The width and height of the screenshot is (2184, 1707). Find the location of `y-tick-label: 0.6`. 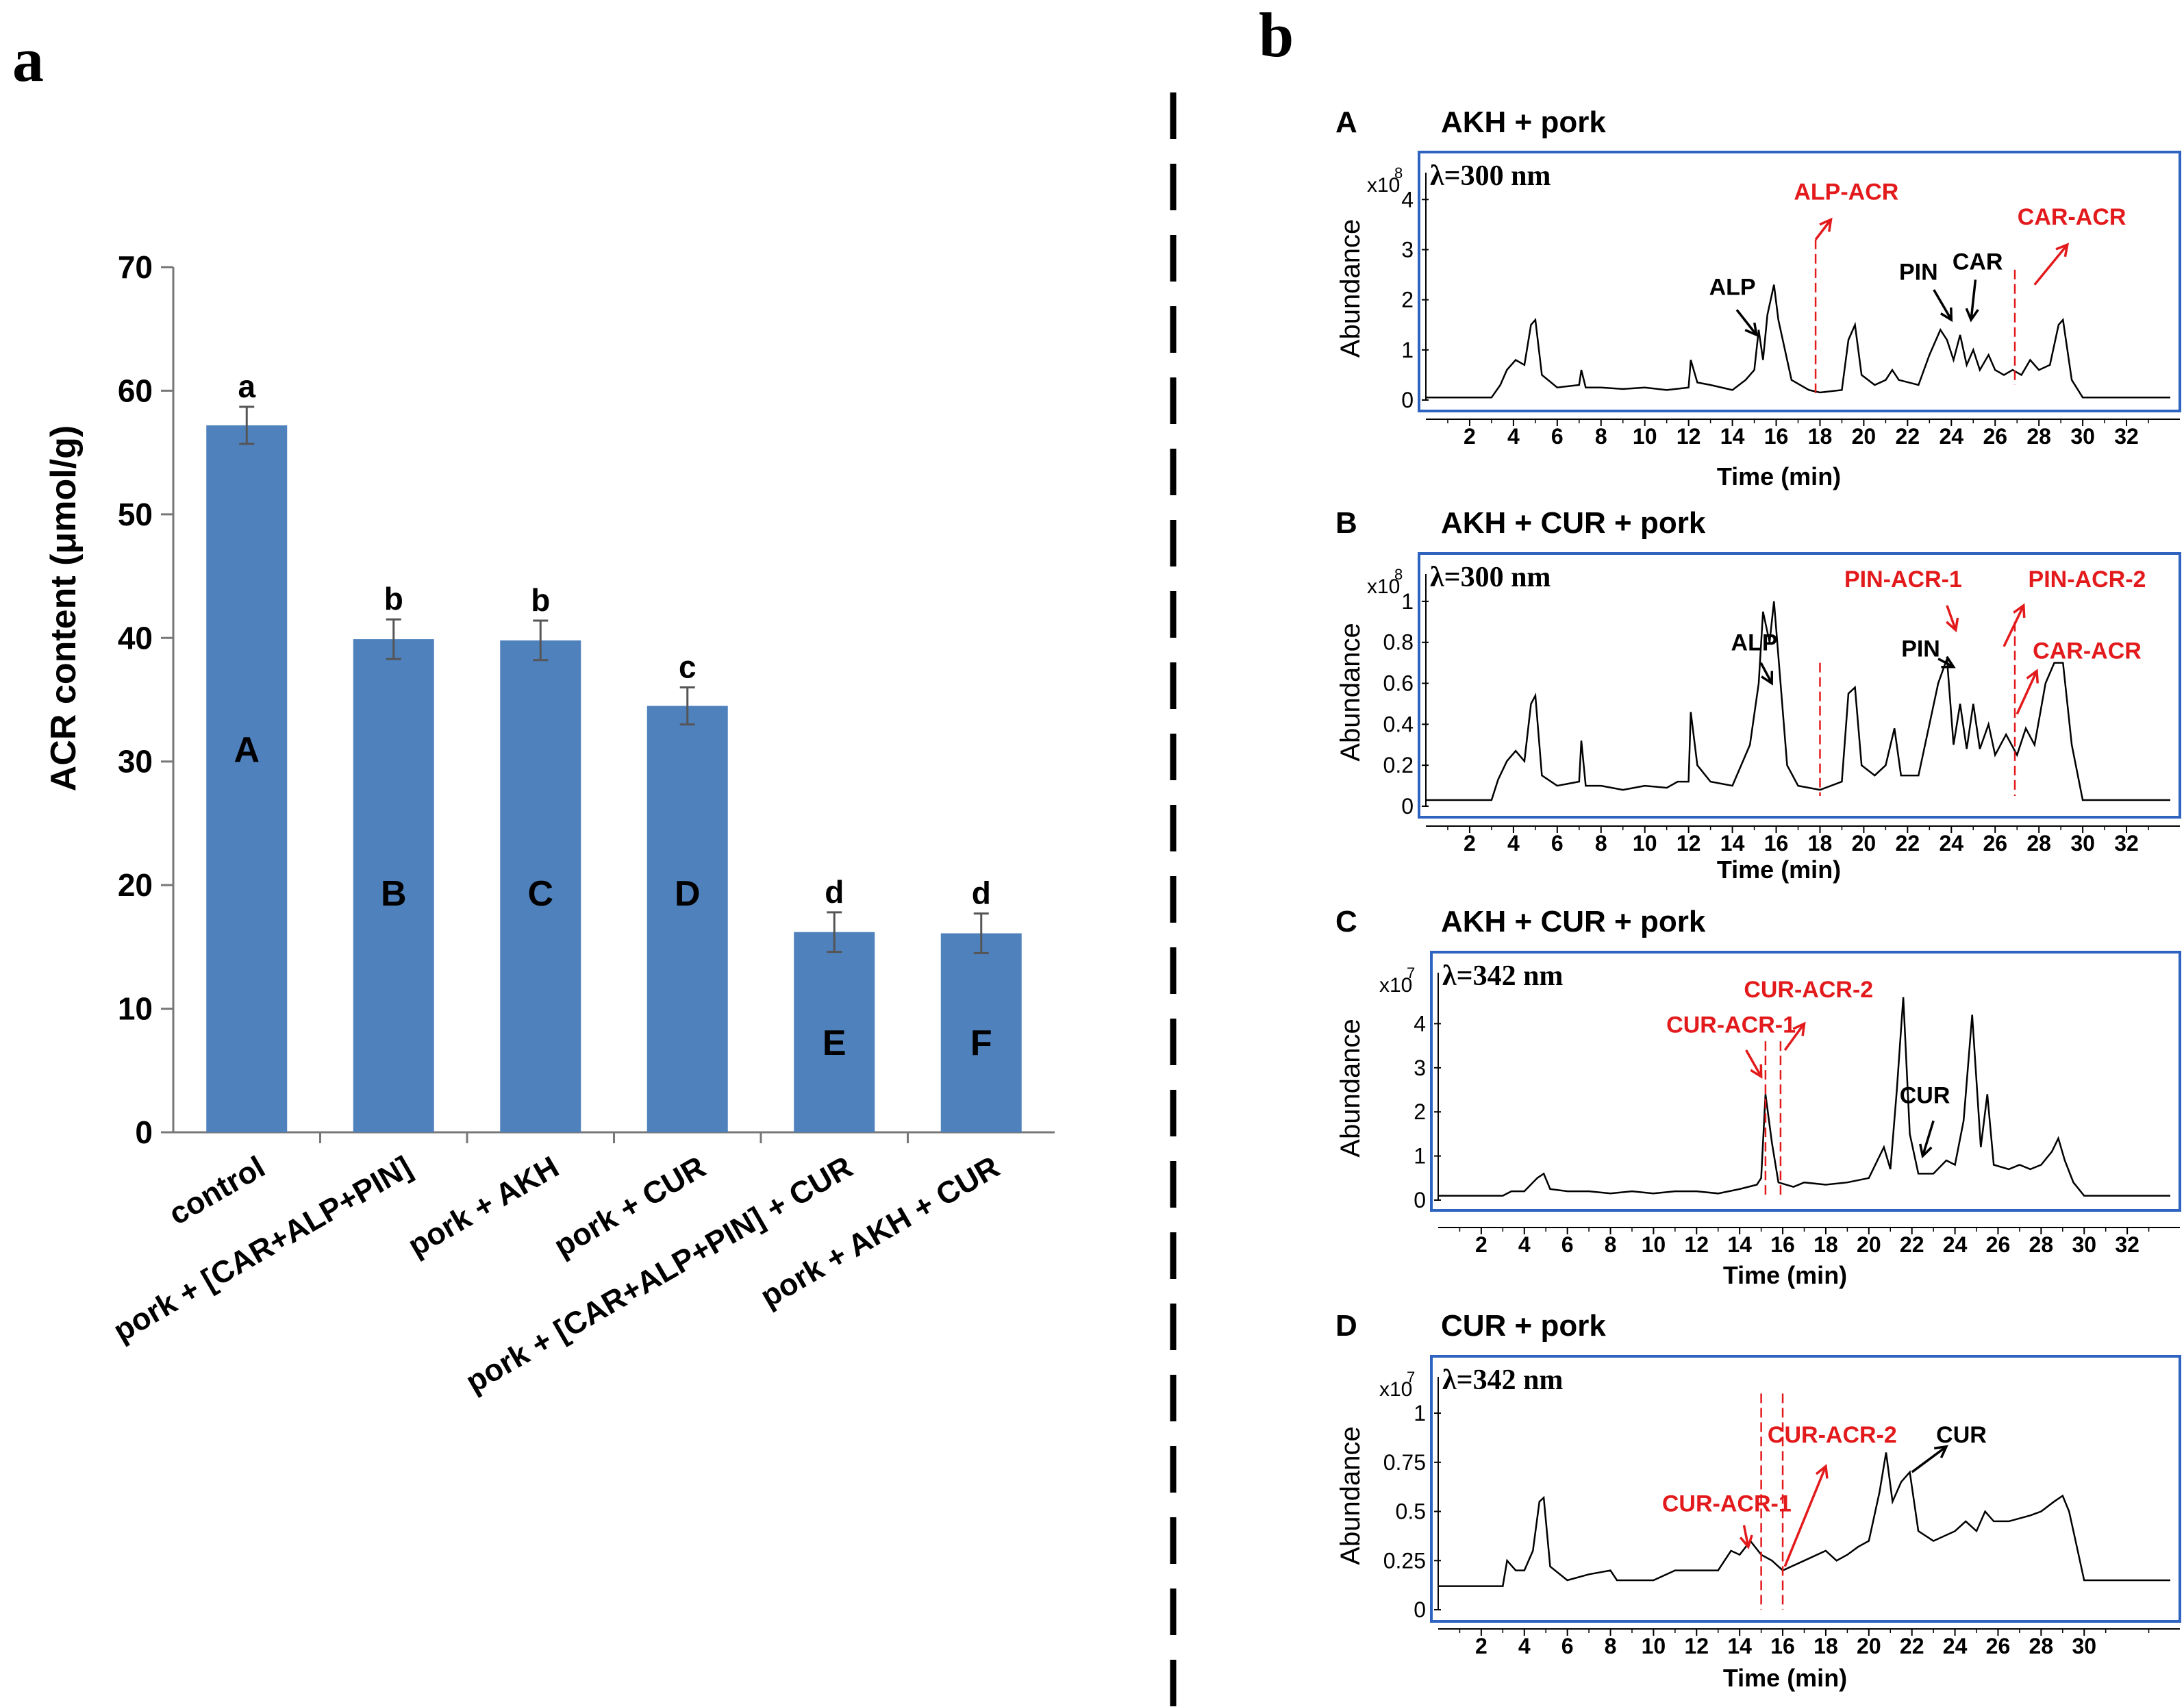

y-tick-label: 0.6 is located at coordinates (1398, 683).